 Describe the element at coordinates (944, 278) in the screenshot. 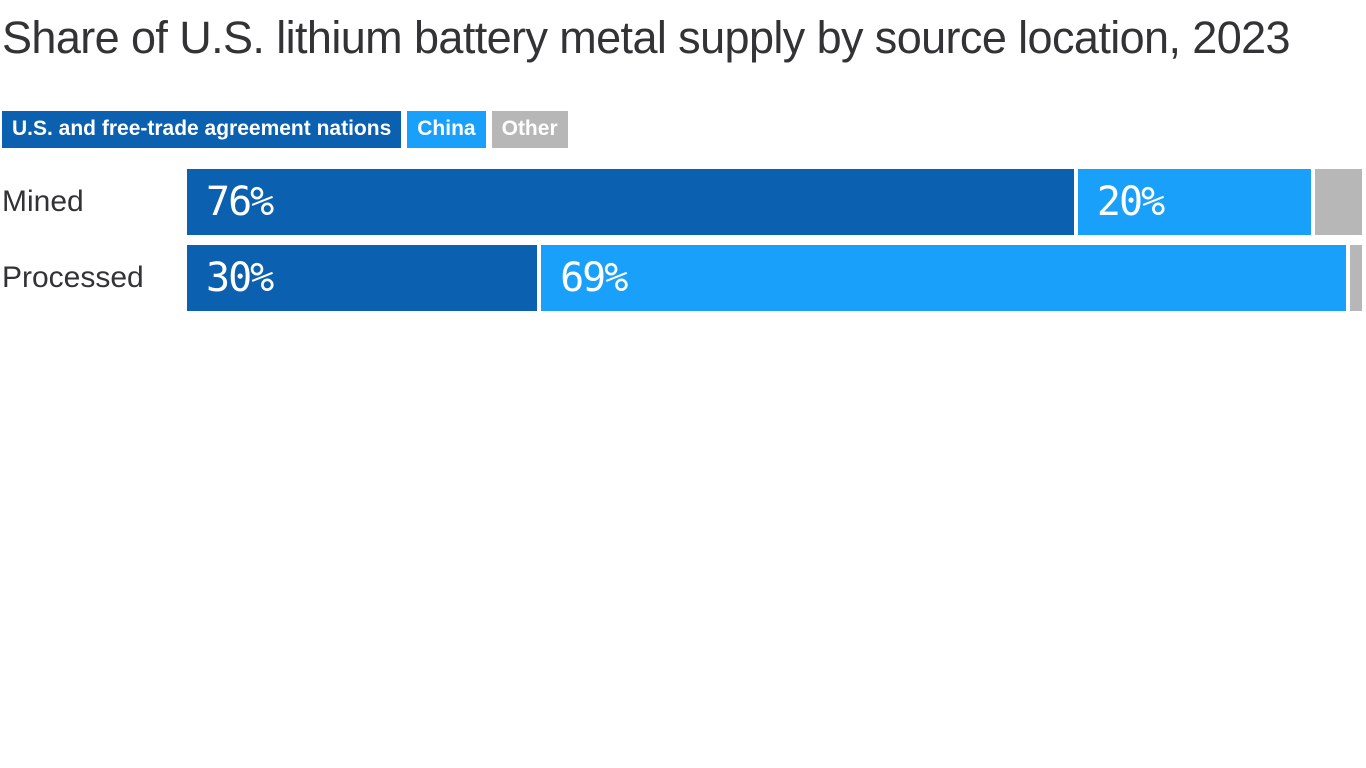

I see `bar-segment-china: 69%` at that location.